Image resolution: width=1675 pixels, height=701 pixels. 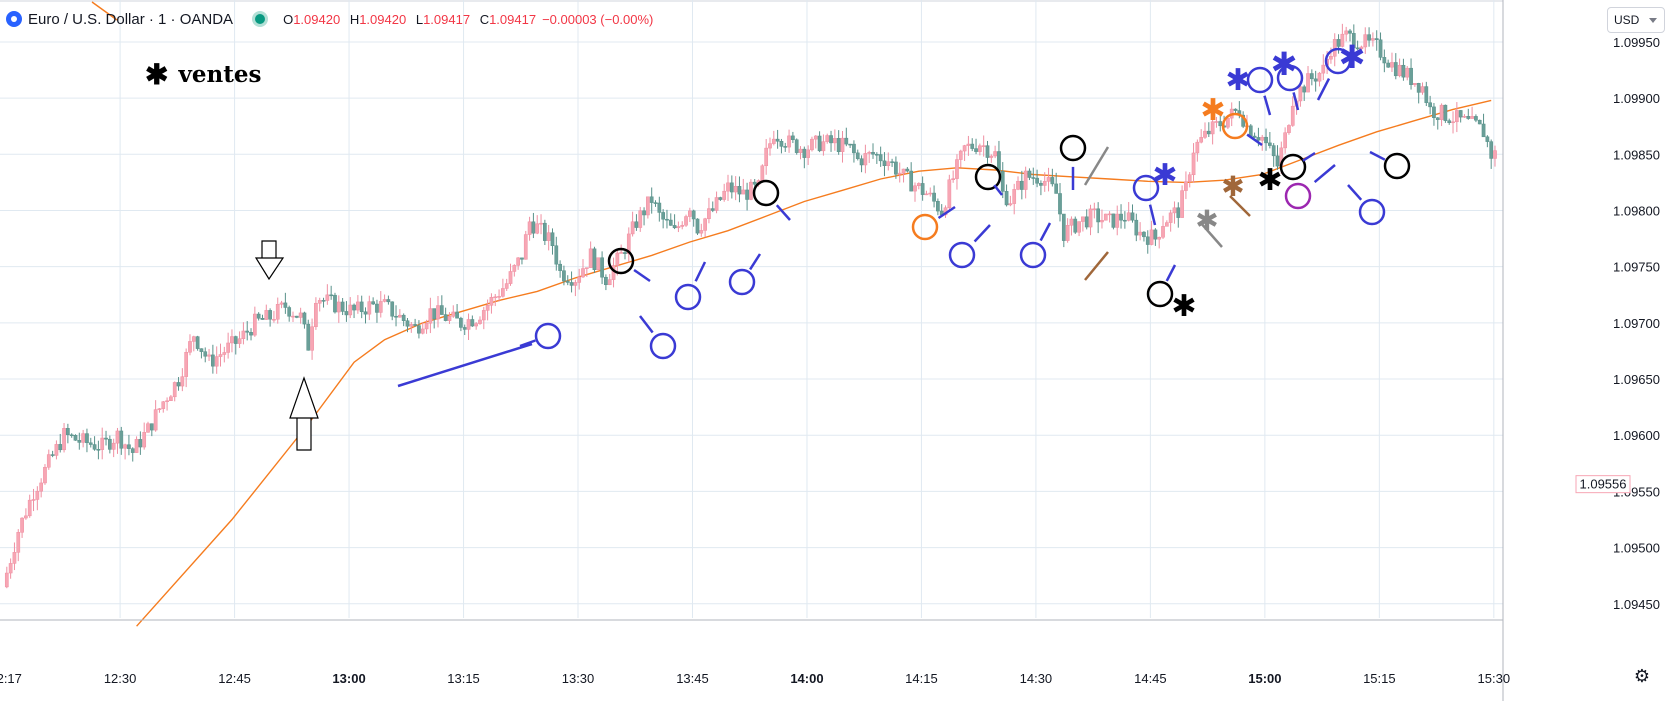 What do you see at coordinates (131, 19) in the screenshot?
I see `symbol-title: Euro / U.S. Dollar · 1 · OANDA` at bounding box center [131, 19].